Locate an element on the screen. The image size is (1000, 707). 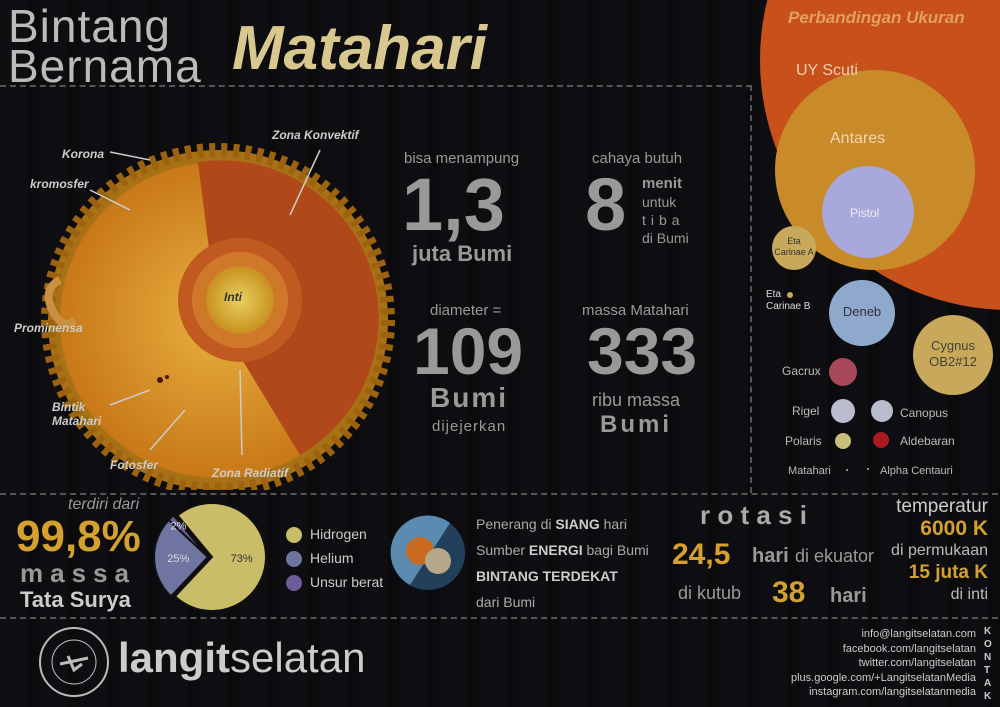
mass-share-value: 99,8% is located at coordinates (78, 536).